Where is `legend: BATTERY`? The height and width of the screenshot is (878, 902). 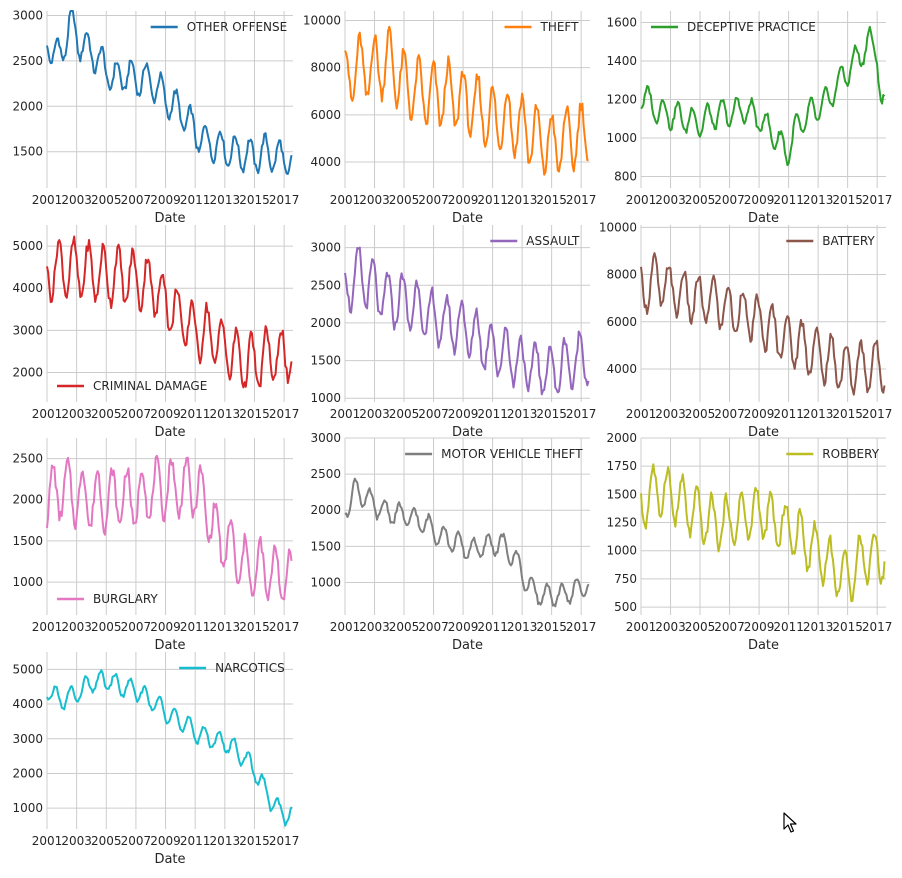 legend: BATTERY is located at coordinates (830, 241).